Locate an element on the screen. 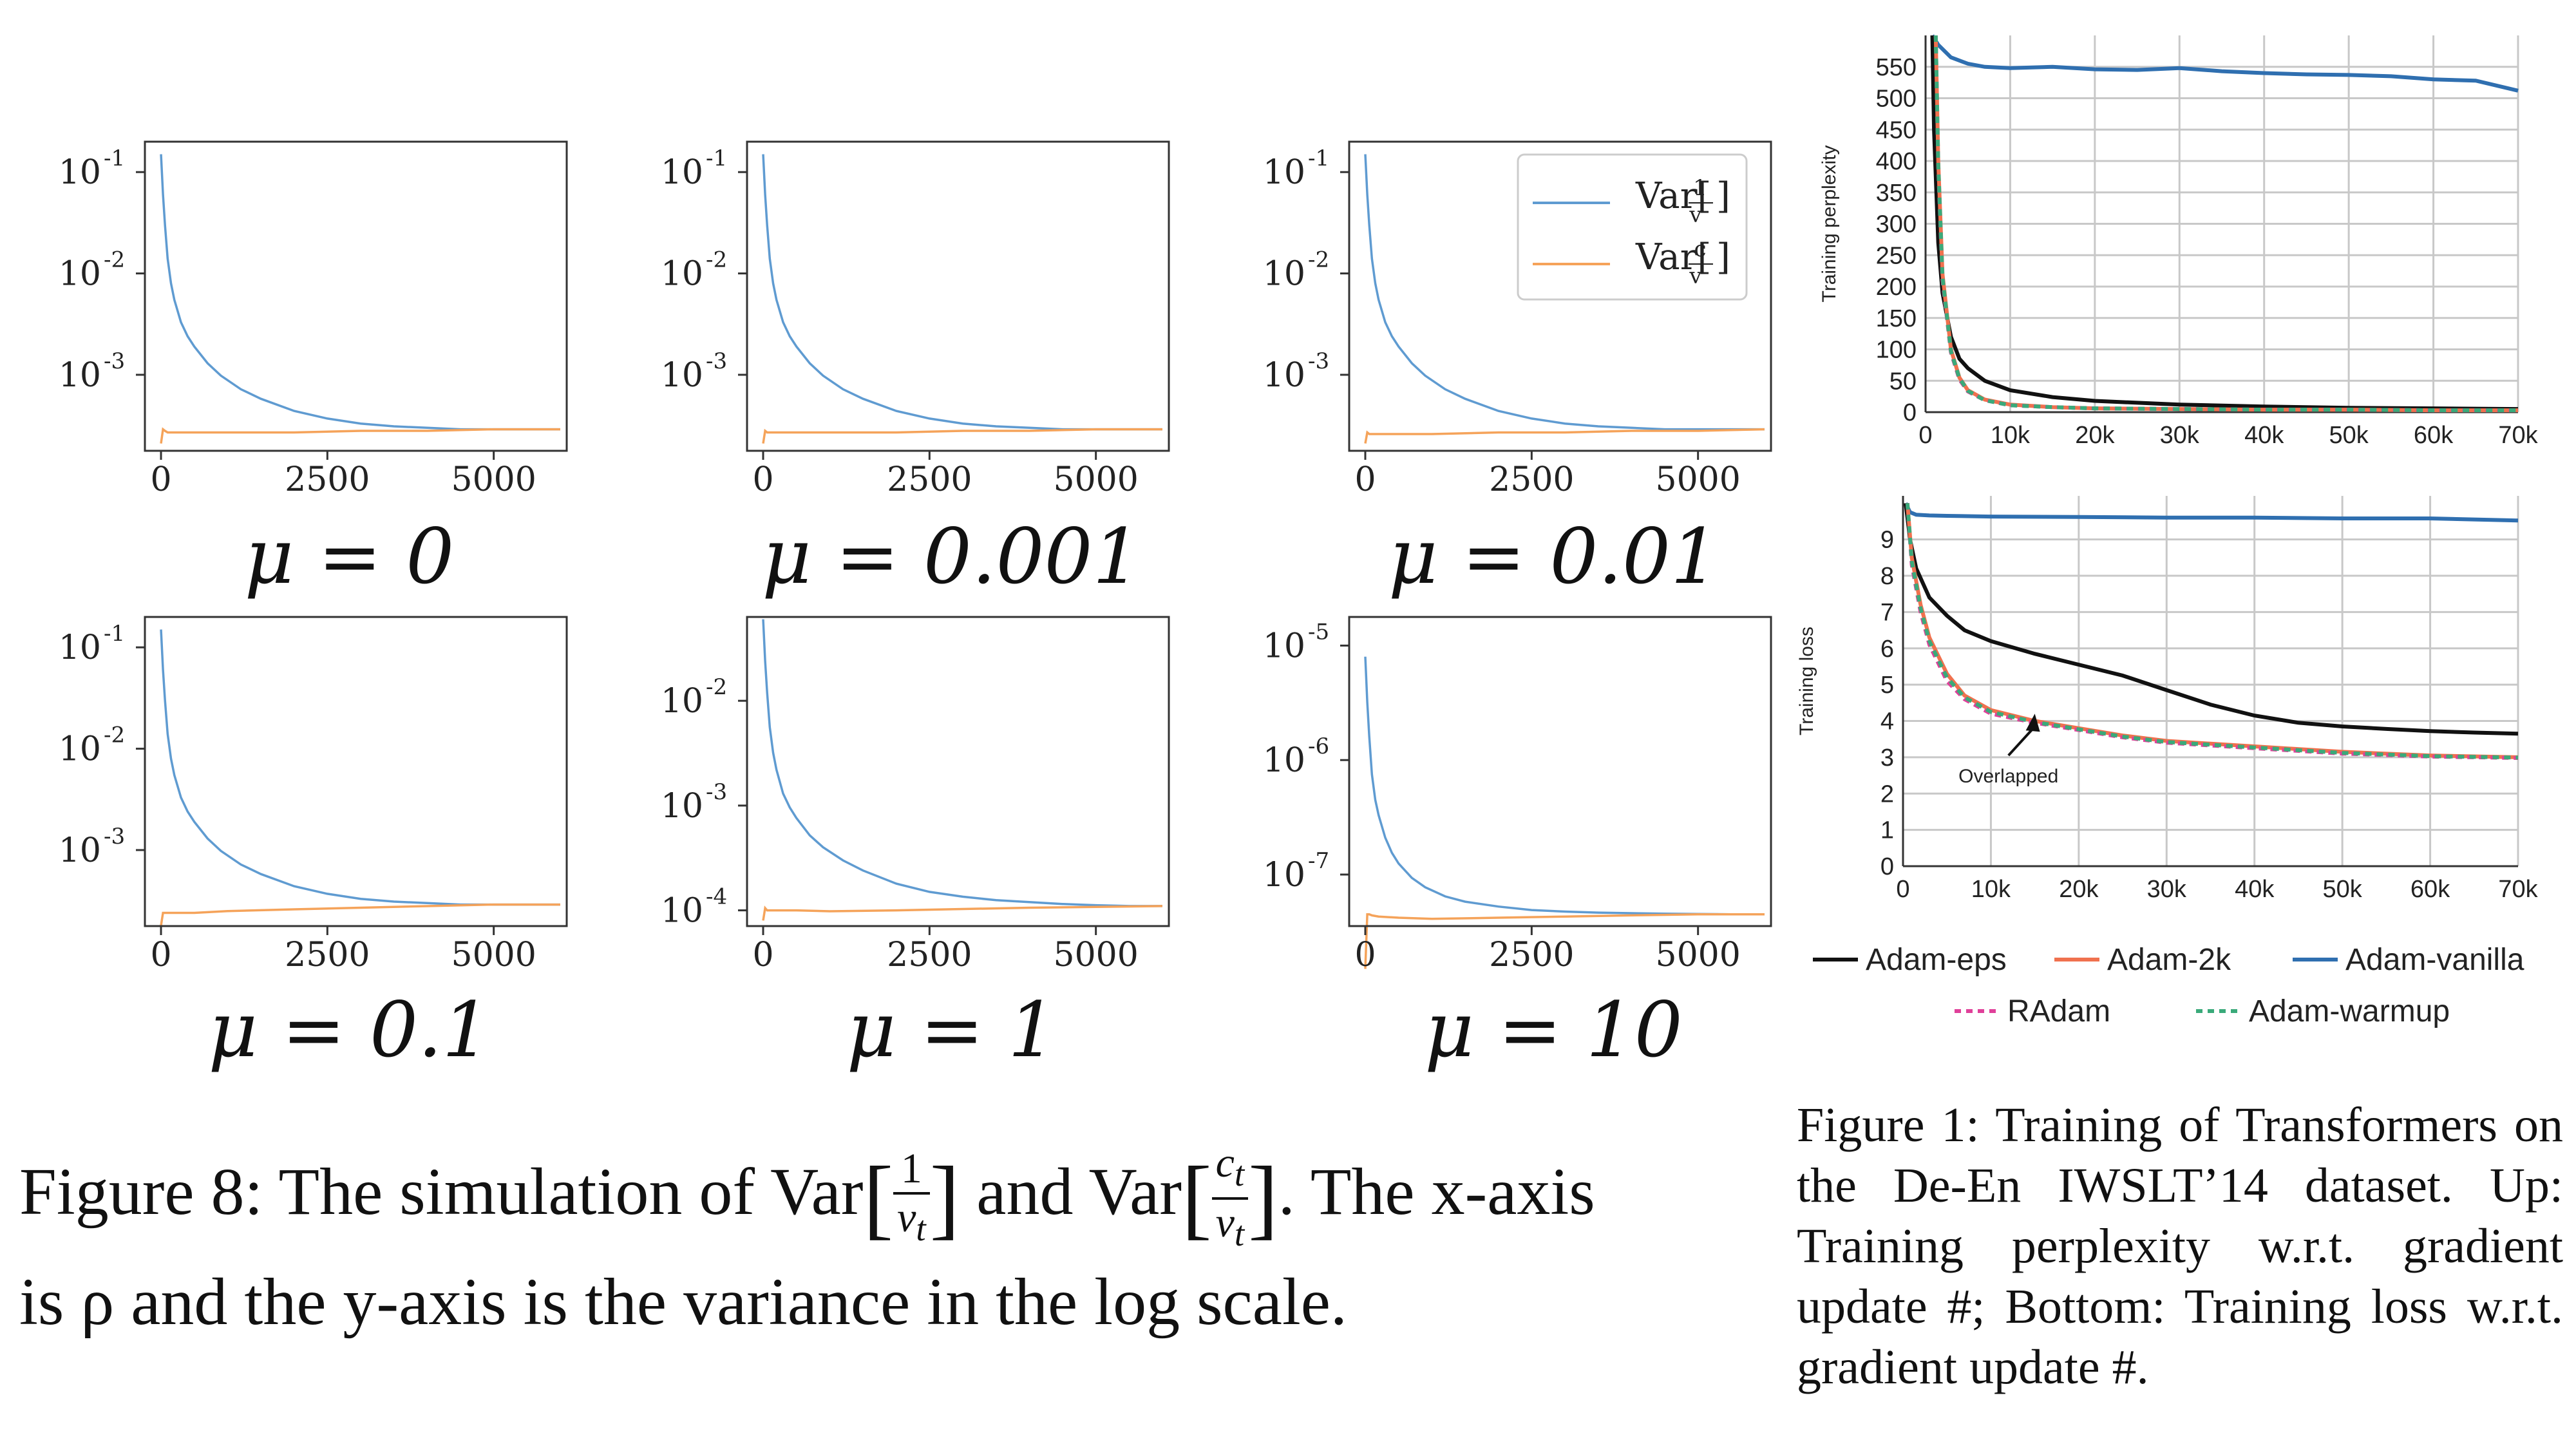 The width and height of the screenshot is (2576, 1449). legend-label: RAdam is located at coordinates (2058, 1011).